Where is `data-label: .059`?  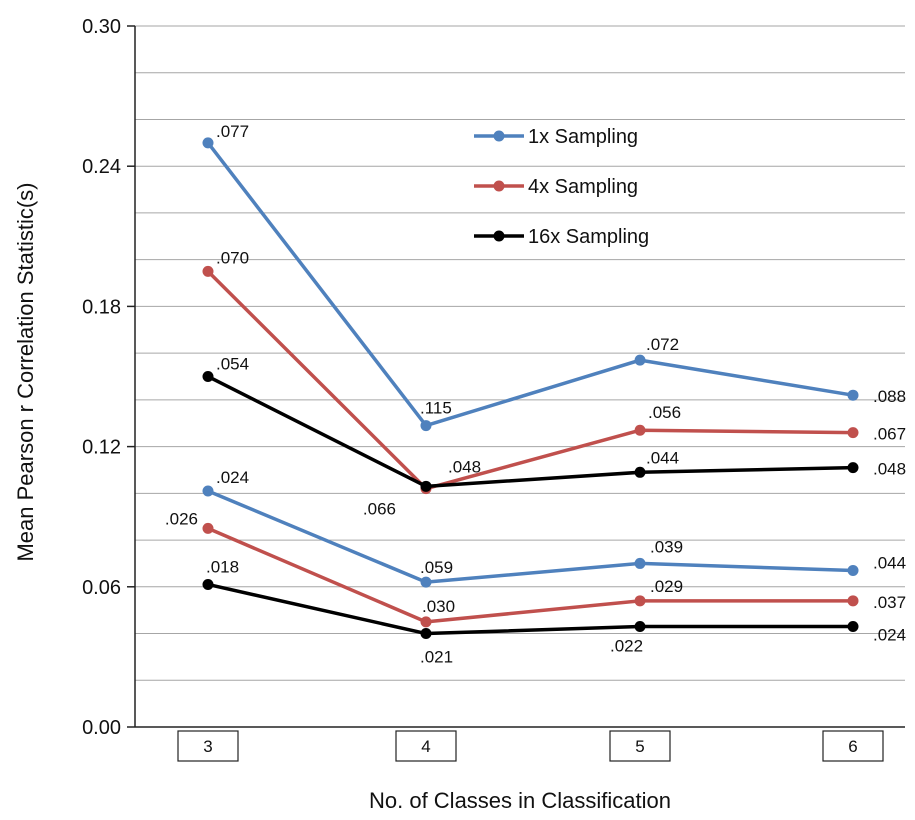
data-label: .059 is located at coordinates (436, 567).